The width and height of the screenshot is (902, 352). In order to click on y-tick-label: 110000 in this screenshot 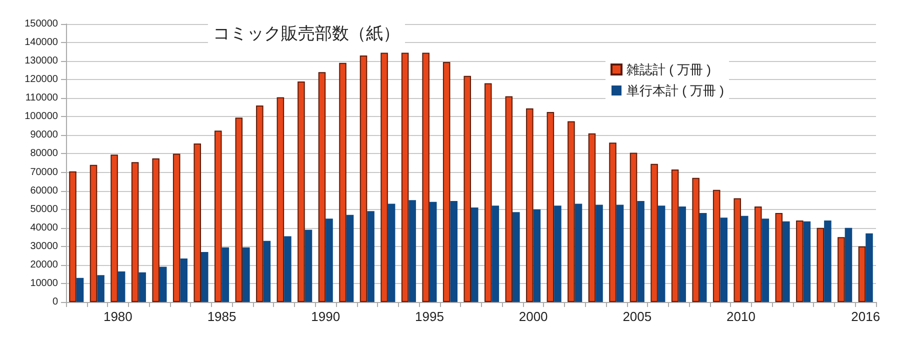, I will do `click(41, 98)`.